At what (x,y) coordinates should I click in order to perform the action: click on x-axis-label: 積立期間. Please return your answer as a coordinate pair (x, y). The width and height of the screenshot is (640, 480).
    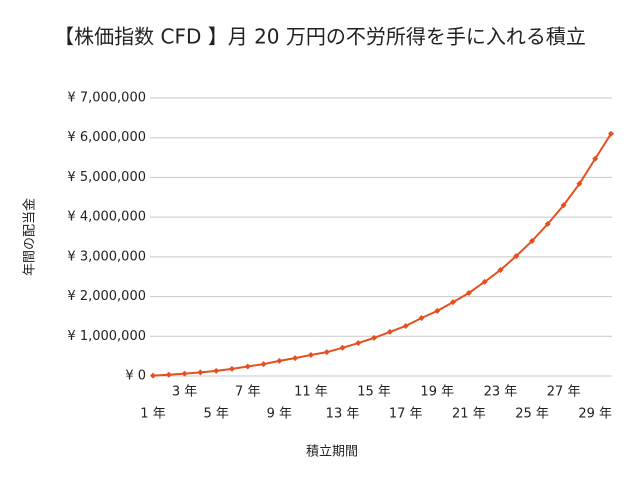
    Looking at the image, I should click on (332, 452).